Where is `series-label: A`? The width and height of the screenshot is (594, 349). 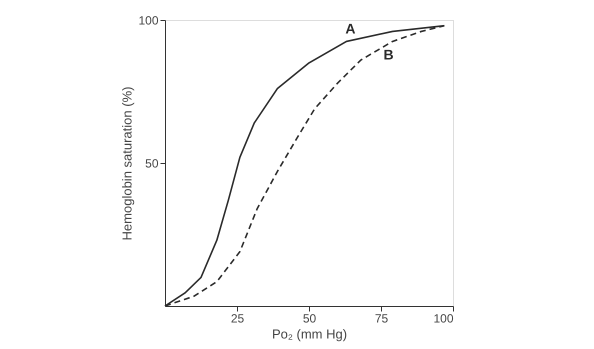 series-label: A is located at coordinates (350, 28).